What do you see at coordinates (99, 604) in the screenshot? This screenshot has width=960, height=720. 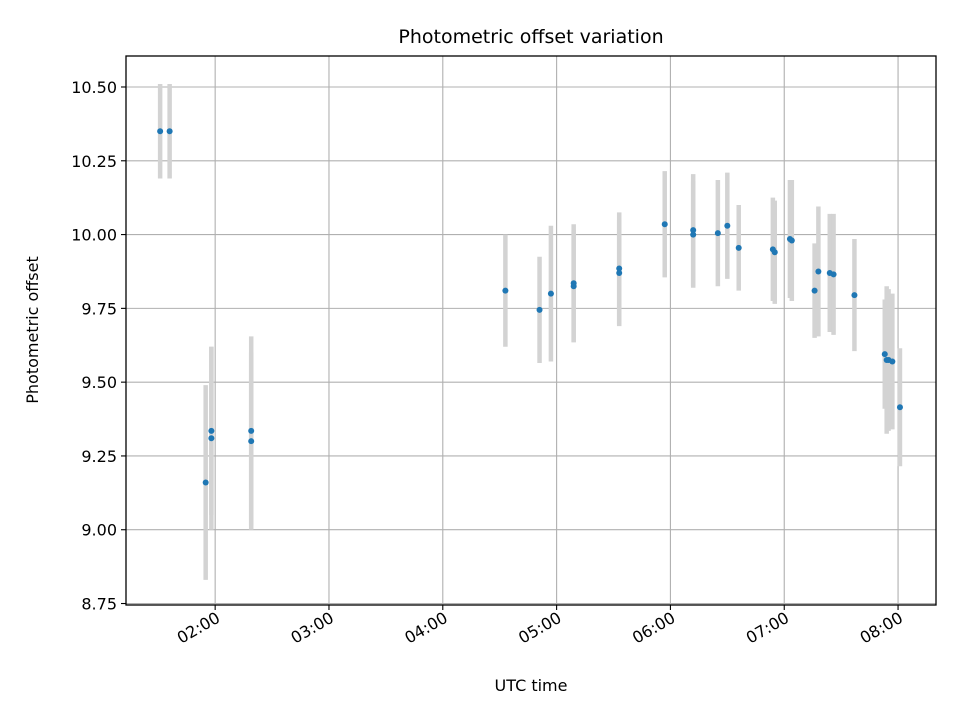 I see `y-tick-label: 8.75` at bounding box center [99, 604].